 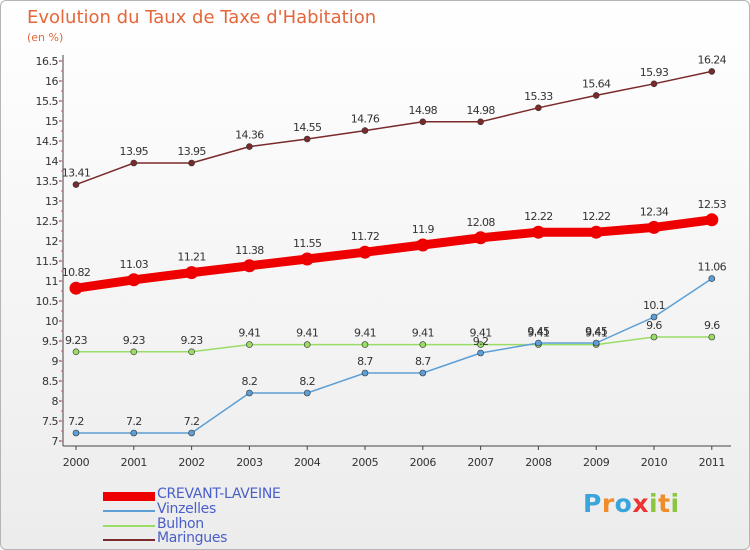 What do you see at coordinates (596, 462) in the screenshot?
I see `x-tick-label: 2009` at bounding box center [596, 462].